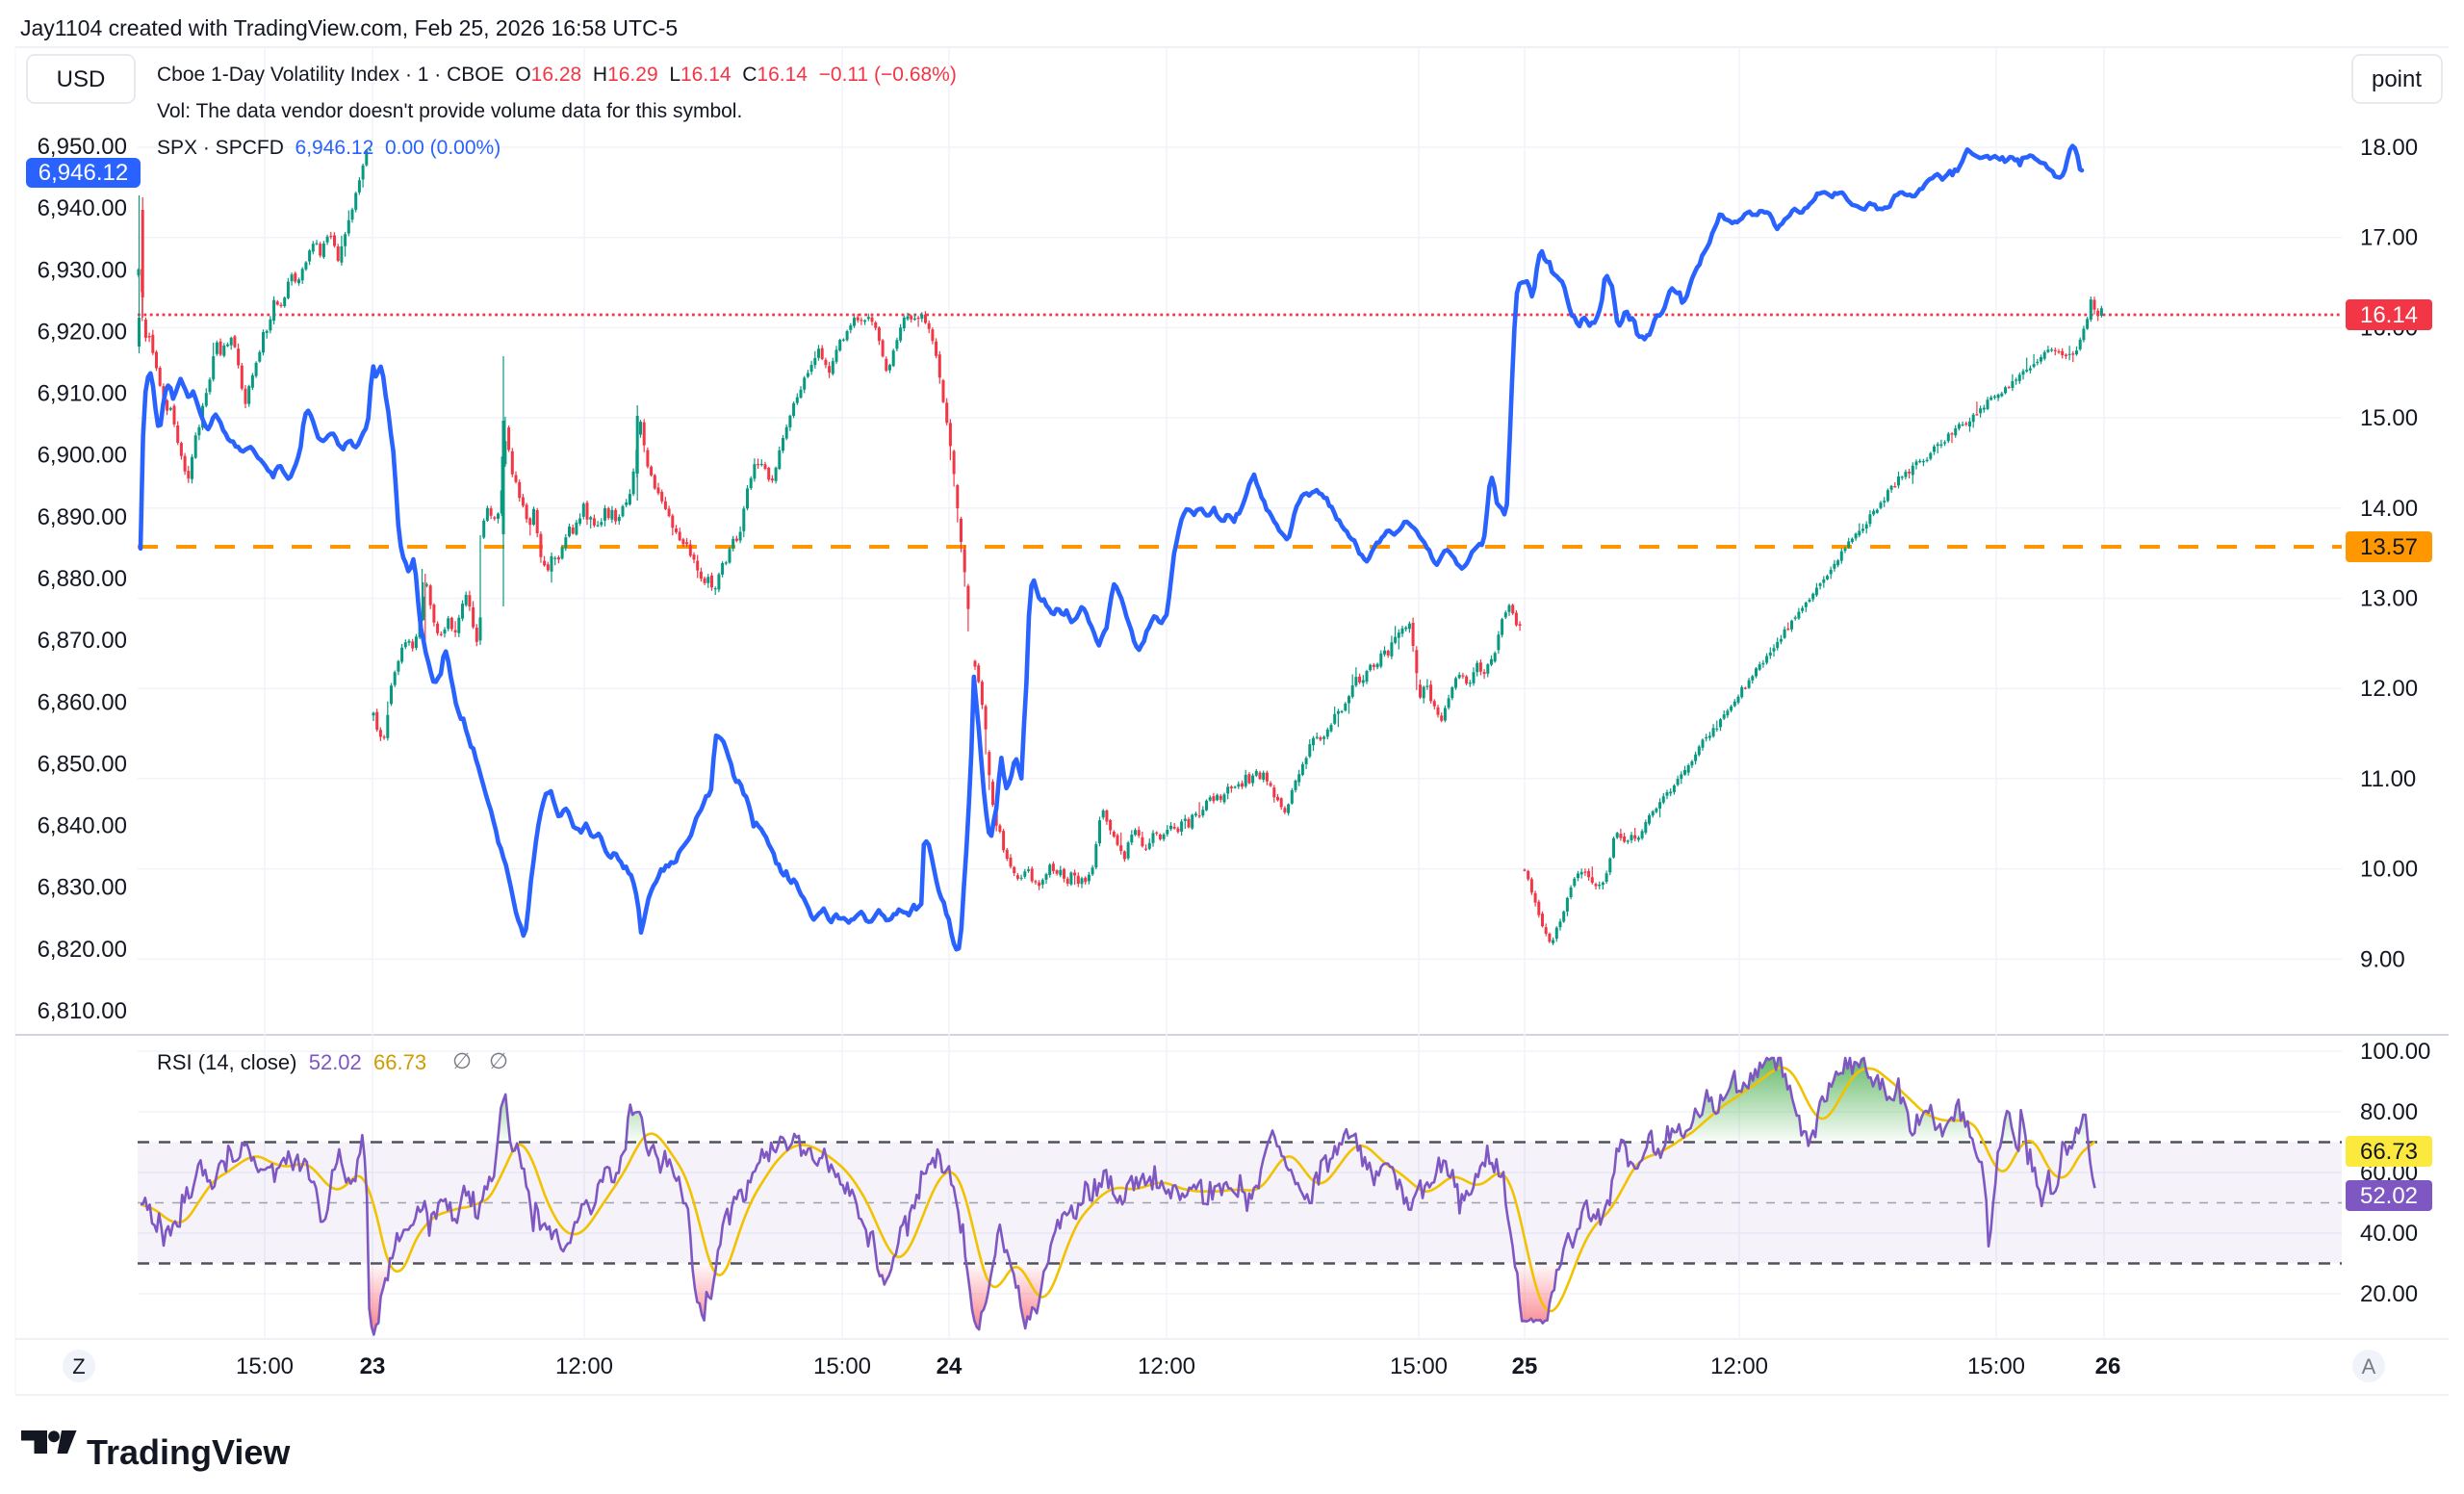 This screenshot has height=1494, width=2464. Describe the element at coordinates (2389, 509) in the screenshot. I see `svg-text: 14.00` at that location.